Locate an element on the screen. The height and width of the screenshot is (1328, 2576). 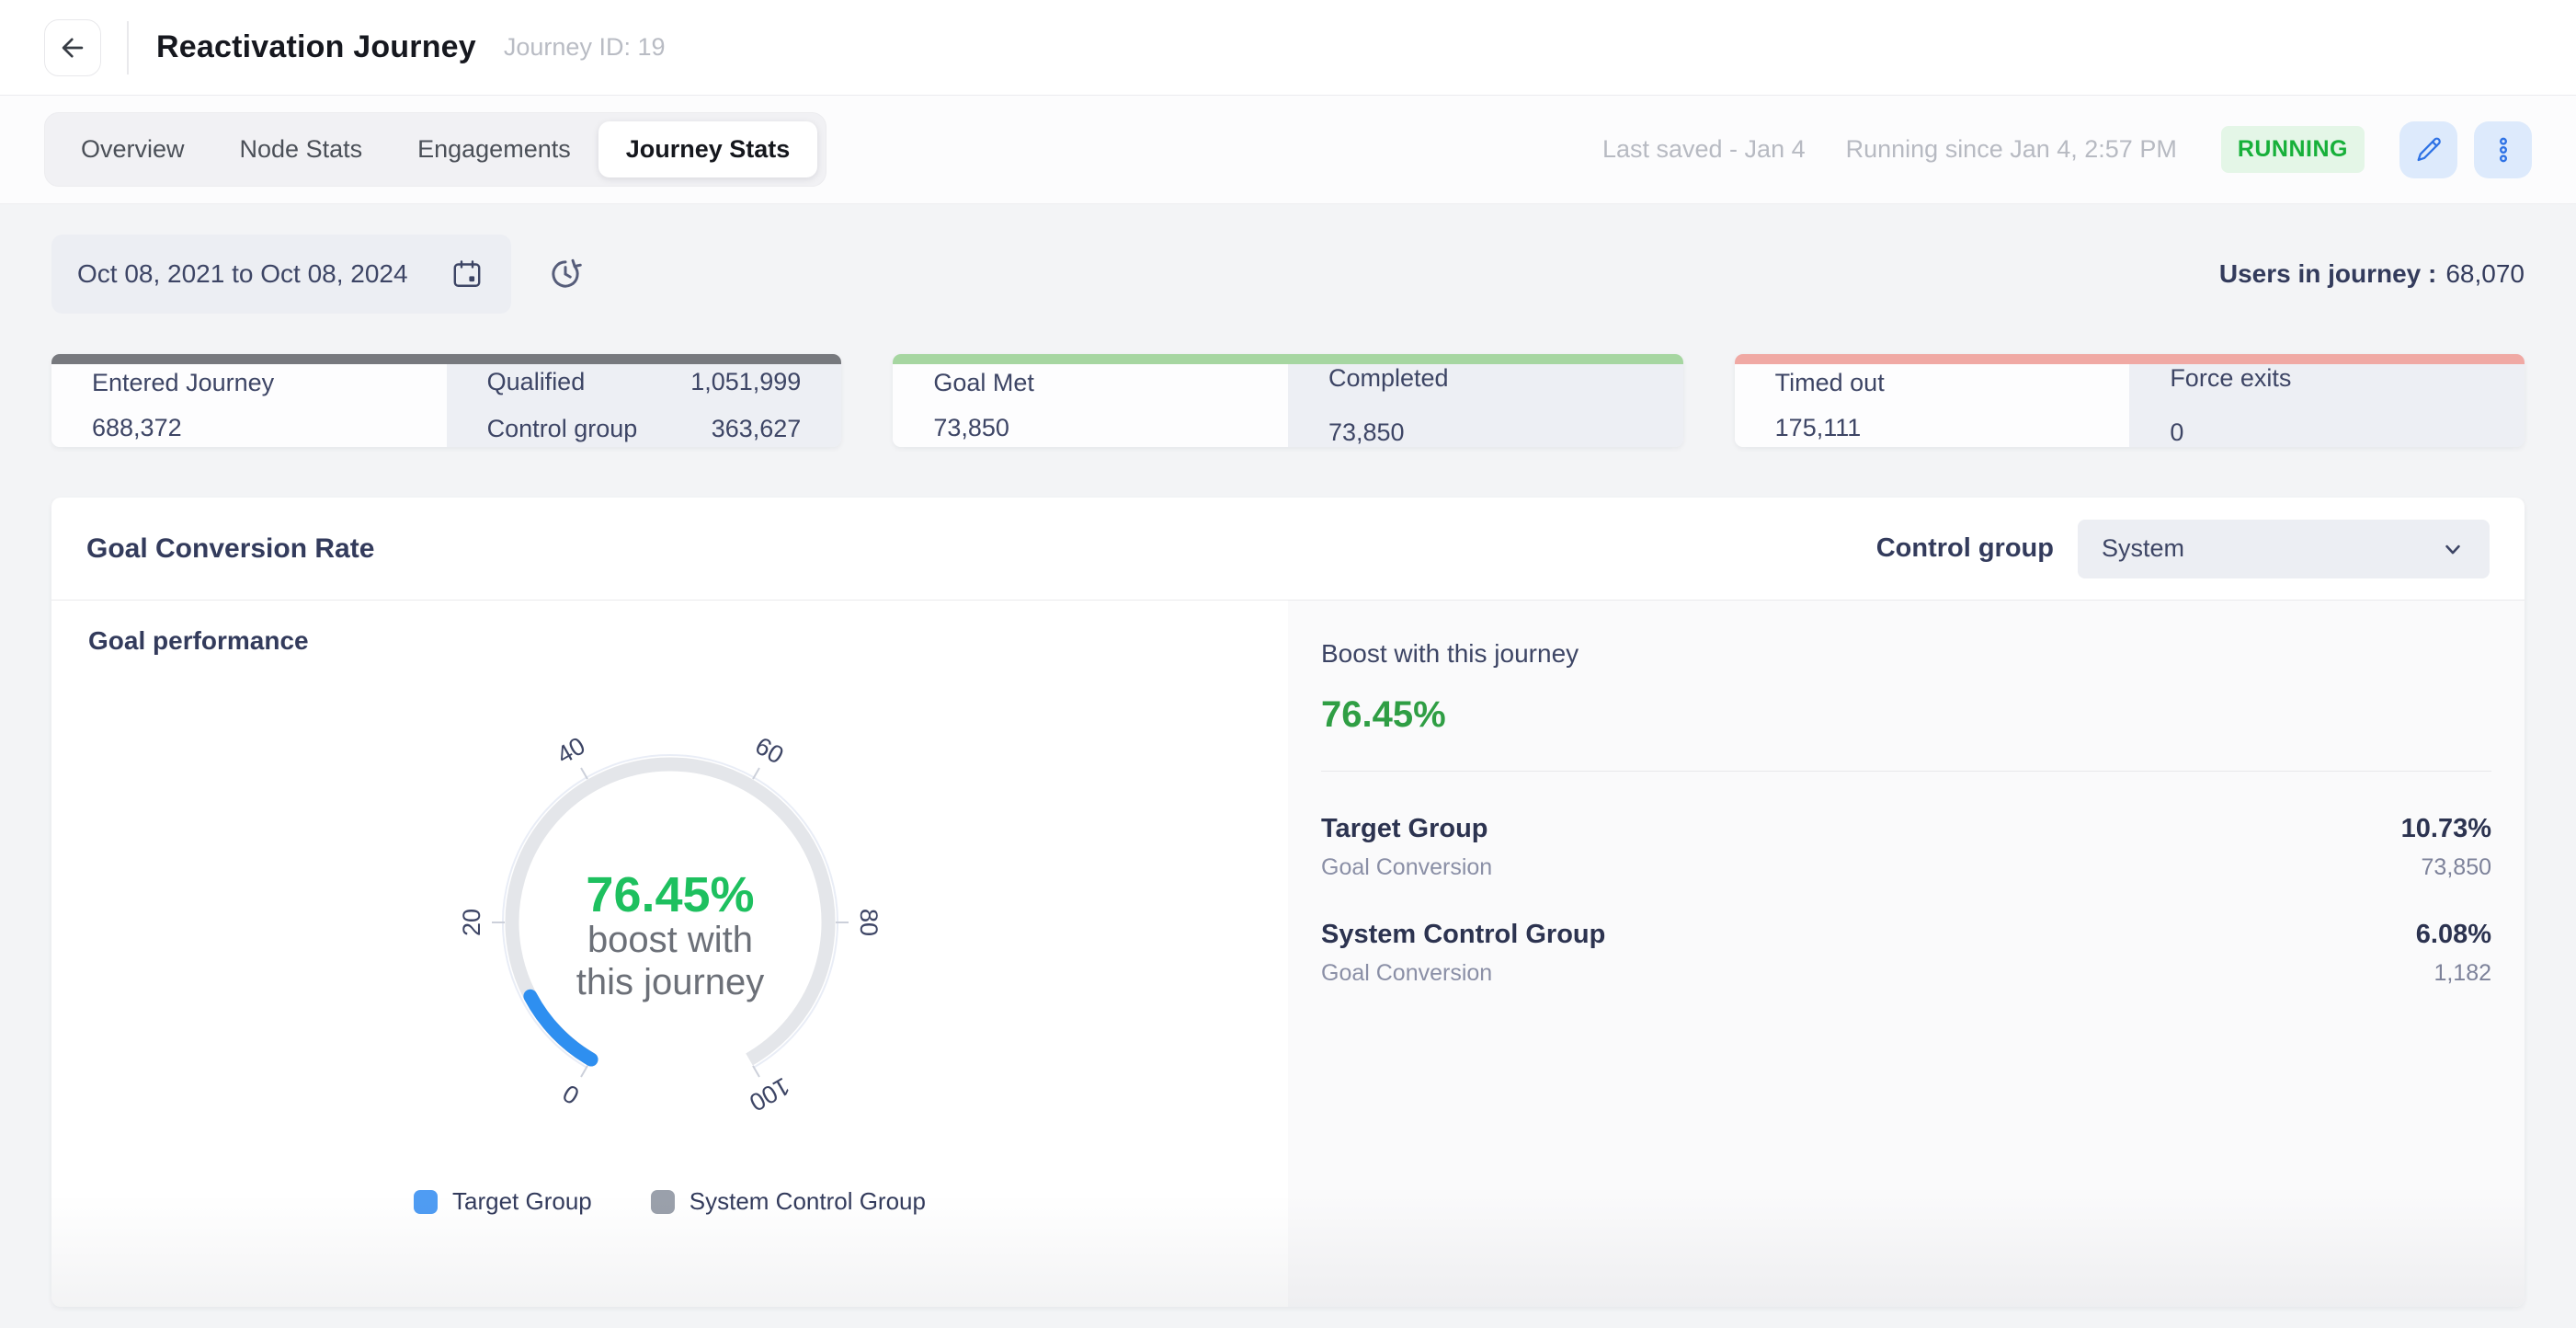
tab-engagements: Engagements is located at coordinates (494, 149).